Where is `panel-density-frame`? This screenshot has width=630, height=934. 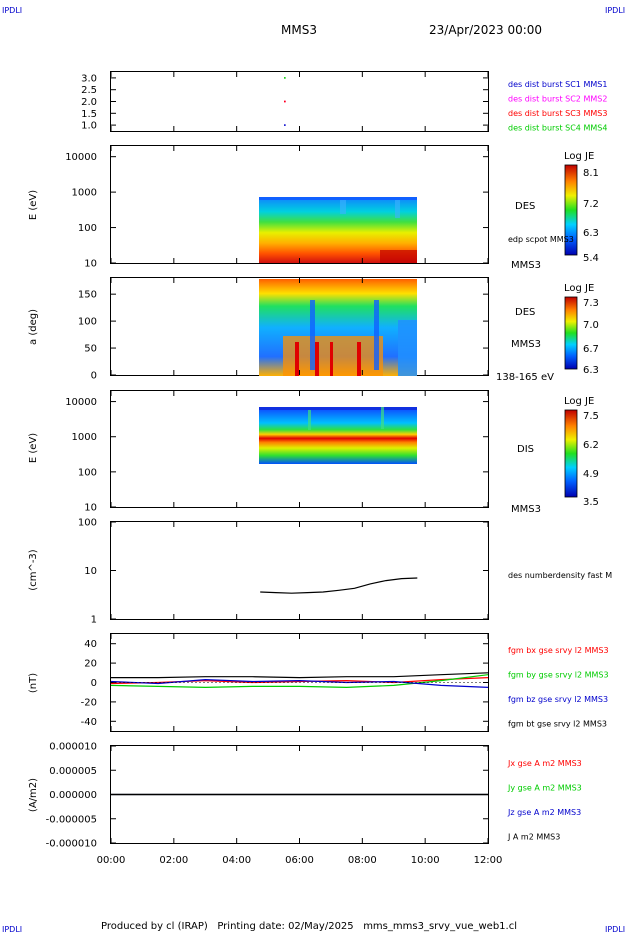
panel-density-frame is located at coordinates (299, 570).